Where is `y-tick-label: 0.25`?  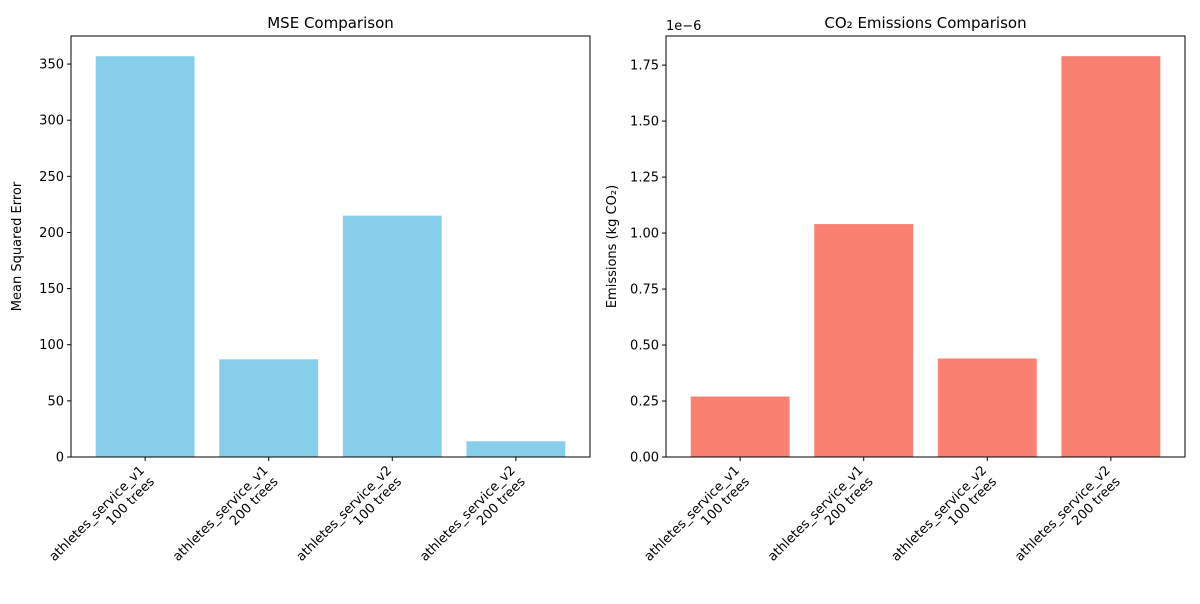 y-tick-label: 0.25 is located at coordinates (644, 402).